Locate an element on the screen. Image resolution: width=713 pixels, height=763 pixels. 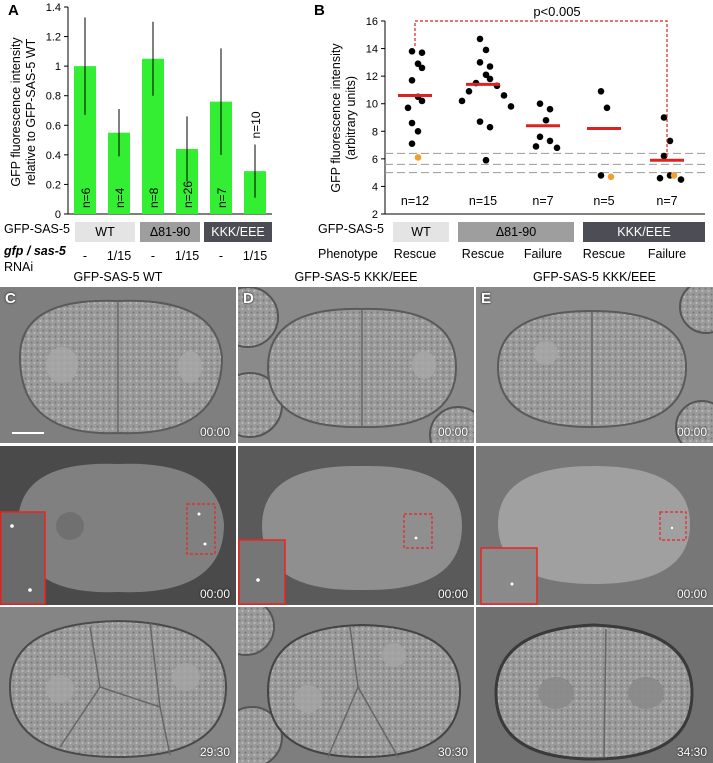
panel-a-y-tick-label: 1.2 is located at coordinates (53, 38).